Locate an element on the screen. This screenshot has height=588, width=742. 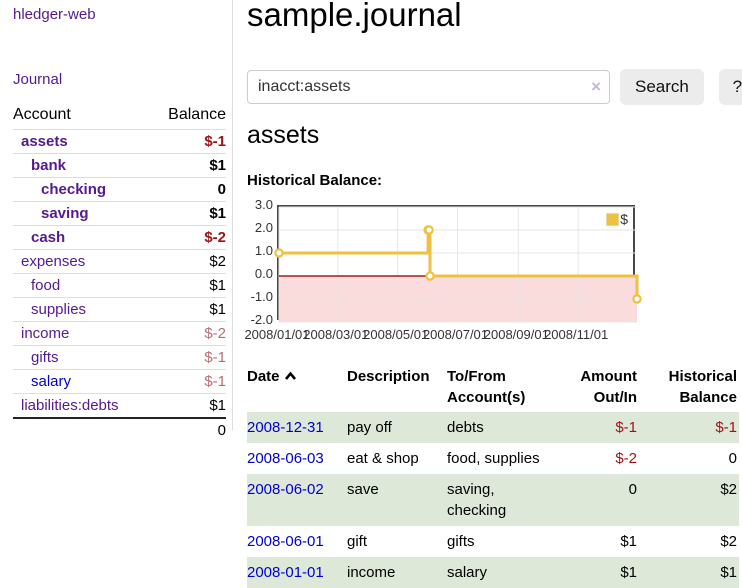
account-cell: supplies is located at coordinates (82, 309).